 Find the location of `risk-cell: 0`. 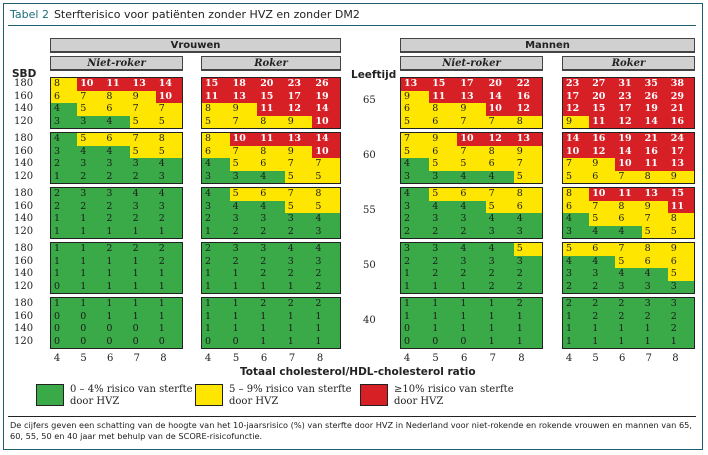

risk-cell: 0 is located at coordinates (216, 341).